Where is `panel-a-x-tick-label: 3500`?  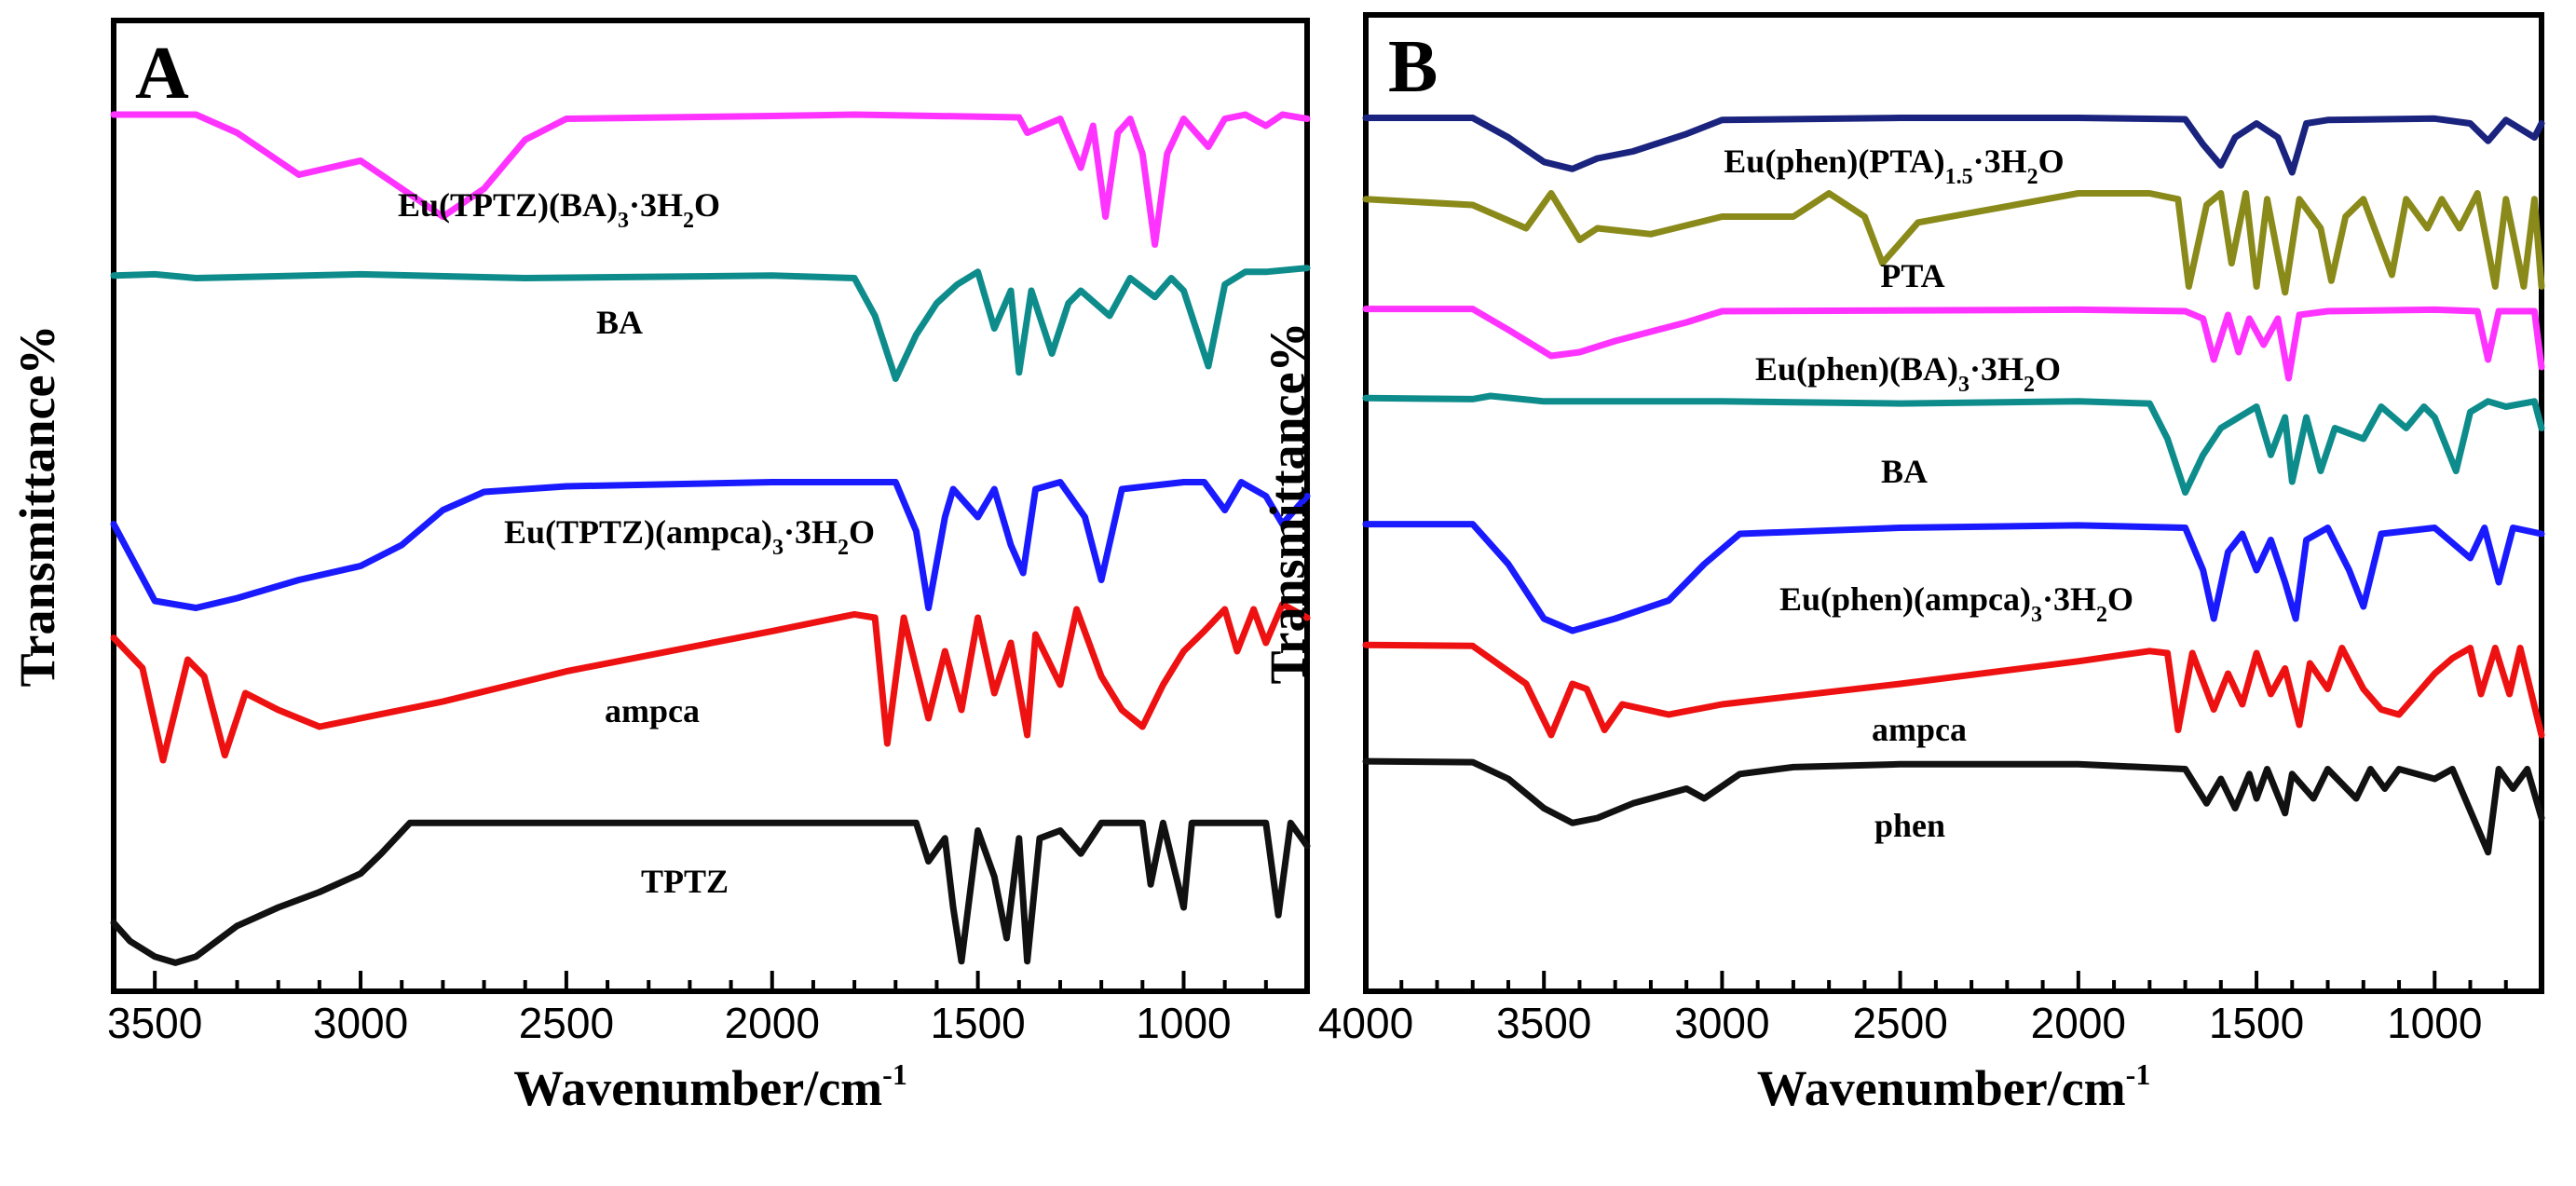 panel-a-x-tick-label: 3500 is located at coordinates (154, 1023).